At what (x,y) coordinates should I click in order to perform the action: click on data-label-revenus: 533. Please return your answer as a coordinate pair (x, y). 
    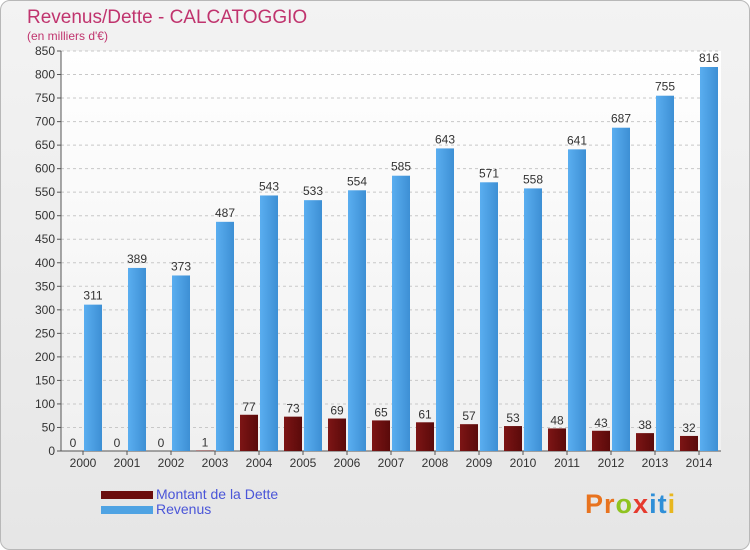
    Looking at the image, I should click on (313, 191).